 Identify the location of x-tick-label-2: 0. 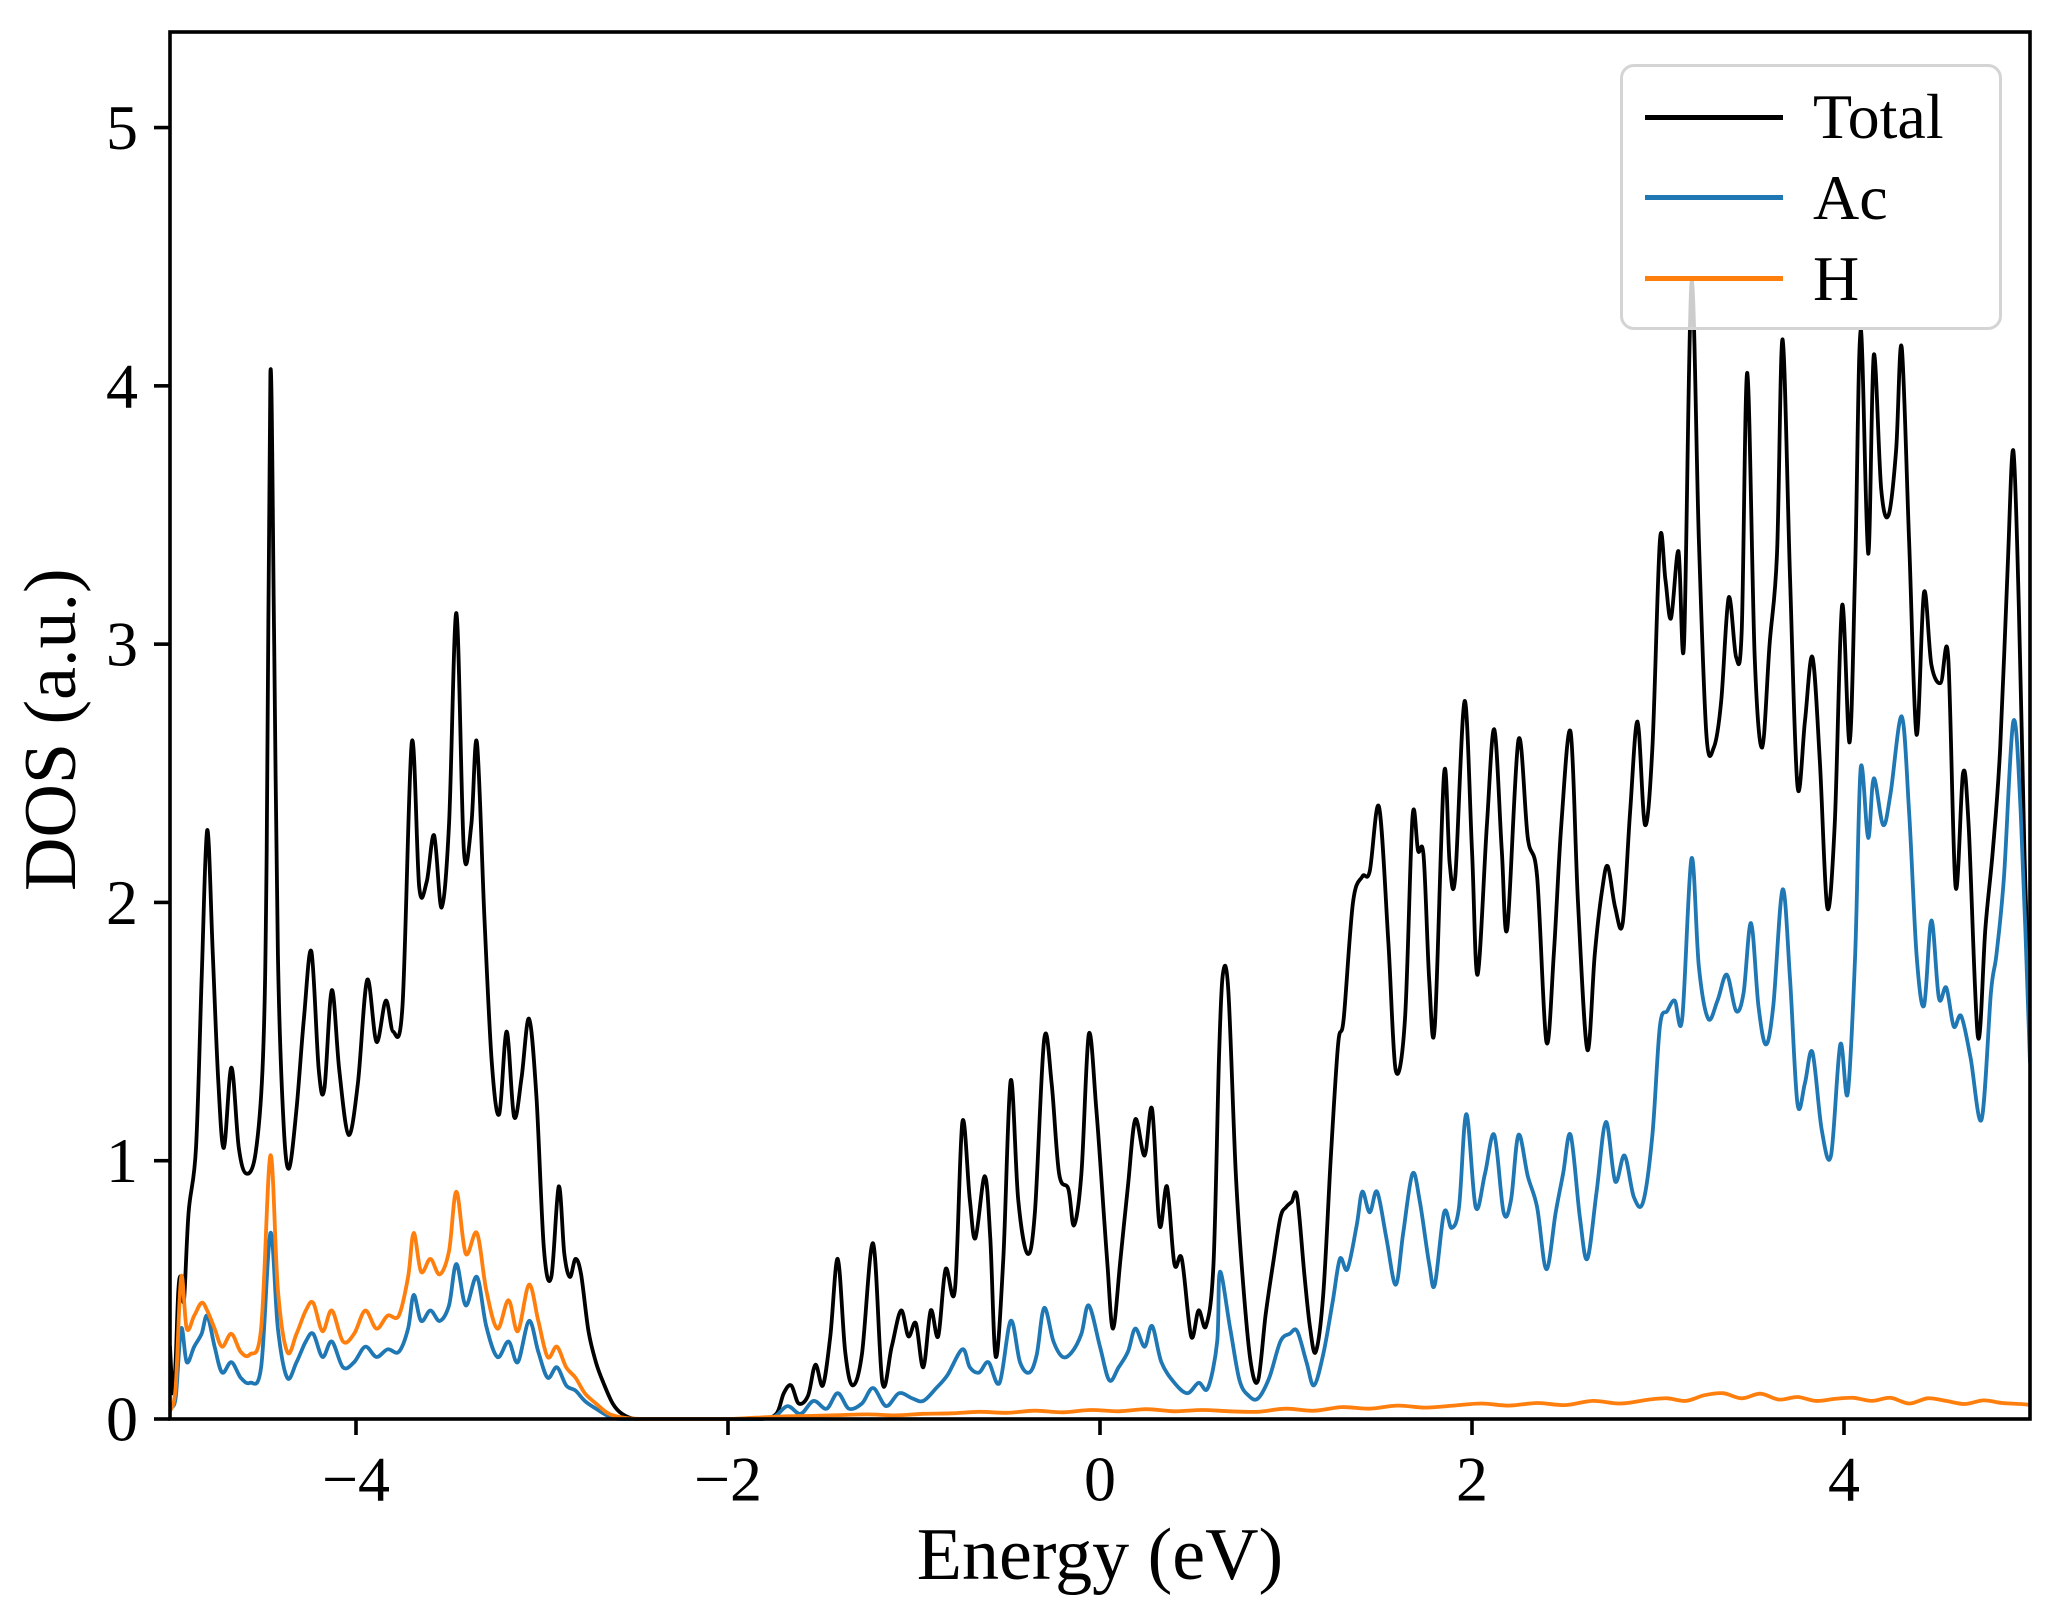
(1100, 1479).